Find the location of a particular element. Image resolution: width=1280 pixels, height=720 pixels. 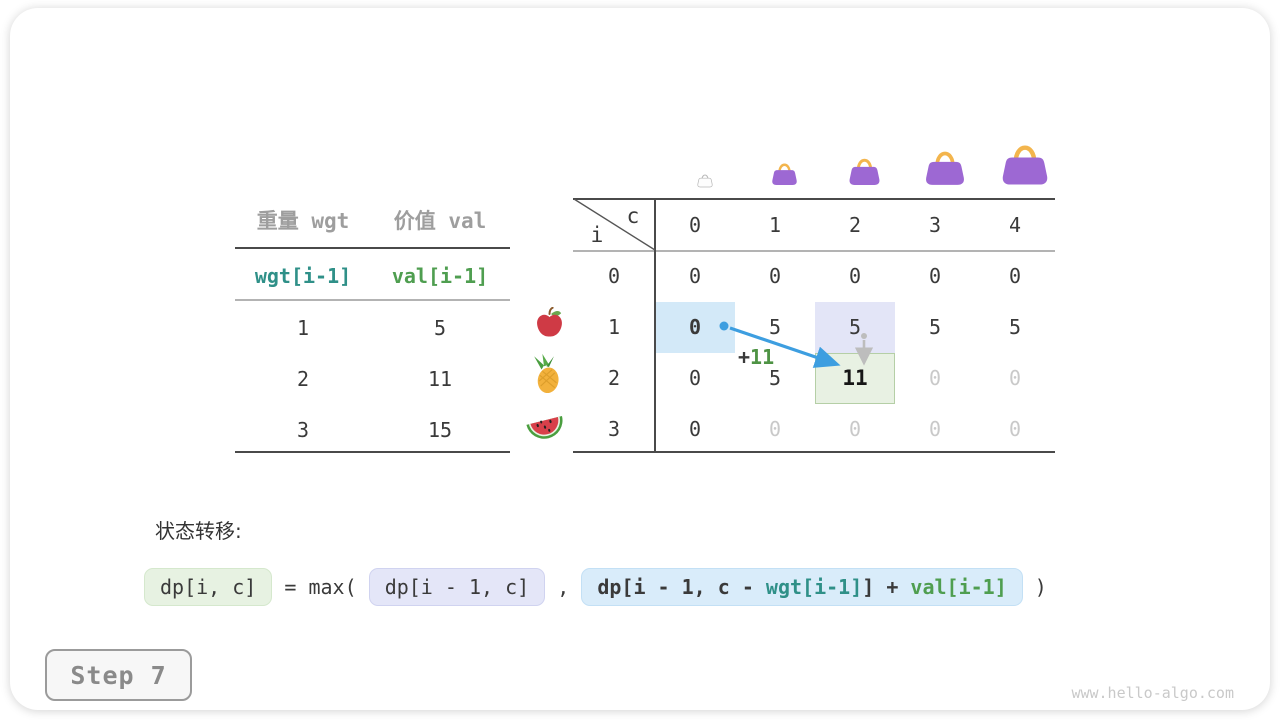

formula-equals is located at coordinates (278, 587).